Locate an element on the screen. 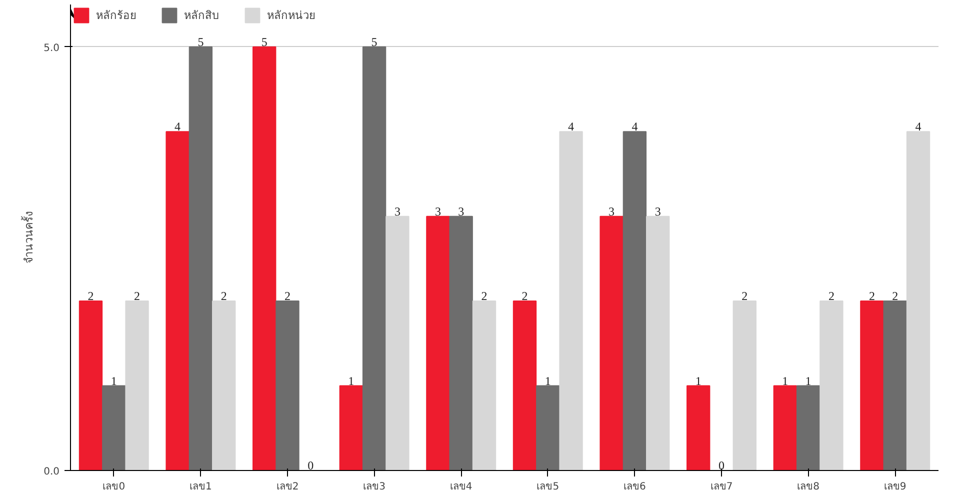  y-tick-label: 0.0 is located at coordinates (52, 472).